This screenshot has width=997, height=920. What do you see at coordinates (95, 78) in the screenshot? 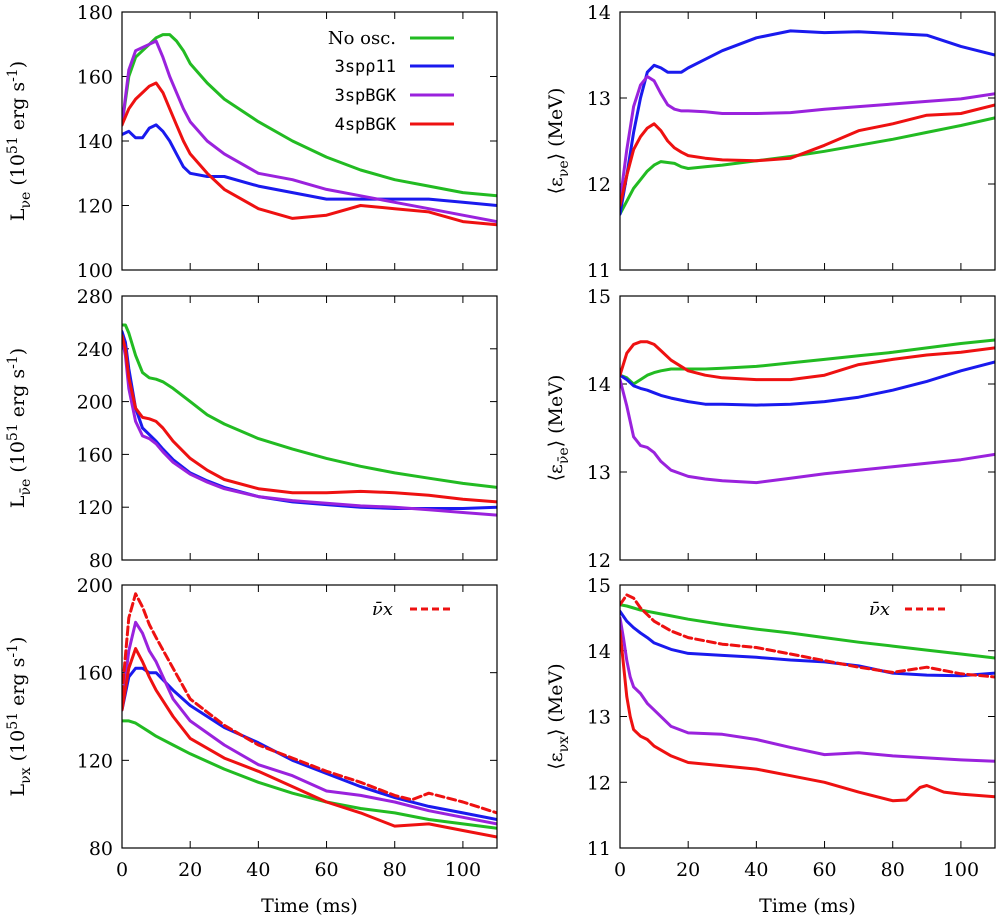
I see `y-tick-label-L_nue-3: 160` at bounding box center [95, 78].